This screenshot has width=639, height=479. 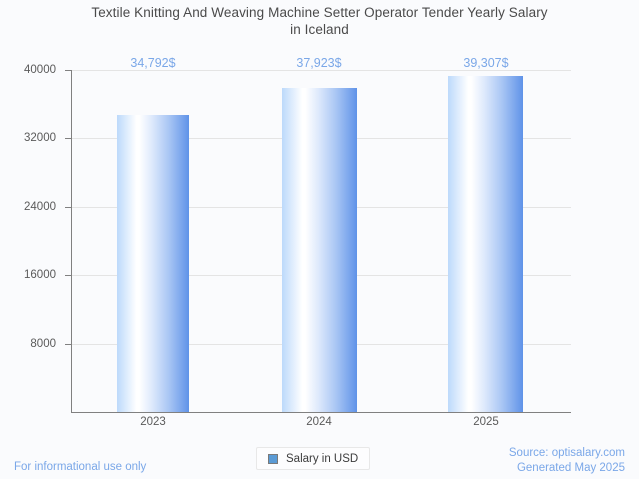 I want to click on x-axis-tick-label-2023: 2023, so click(x=153, y=422).